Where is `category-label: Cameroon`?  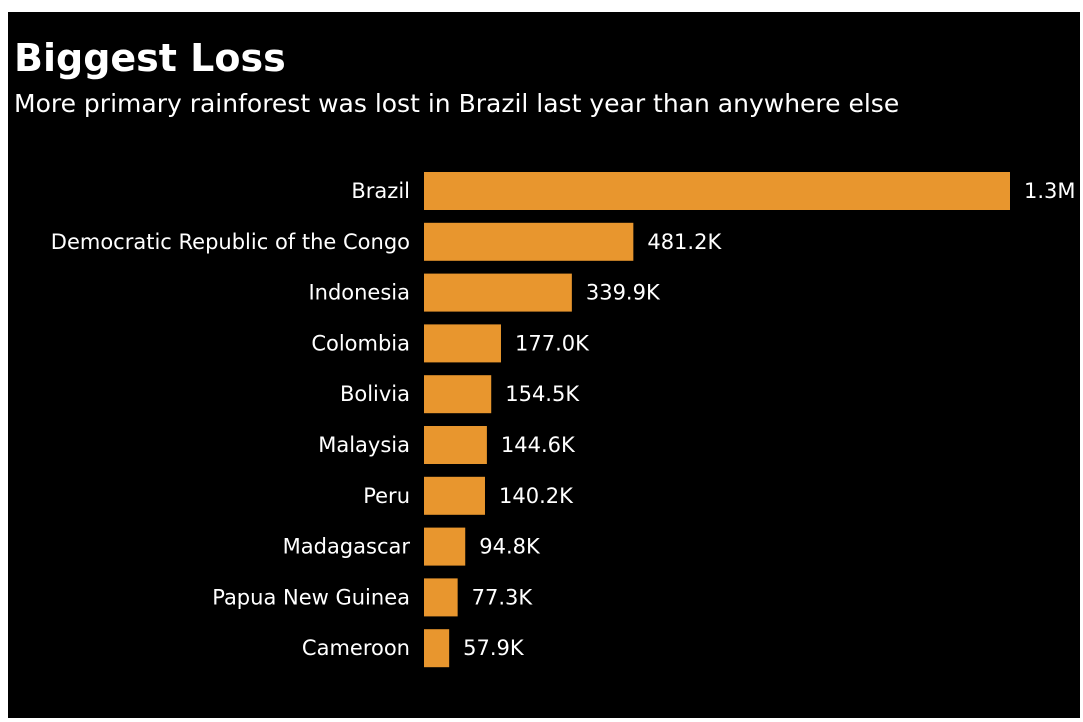
category-label: Cameroon is located at coordinates (356, 648).